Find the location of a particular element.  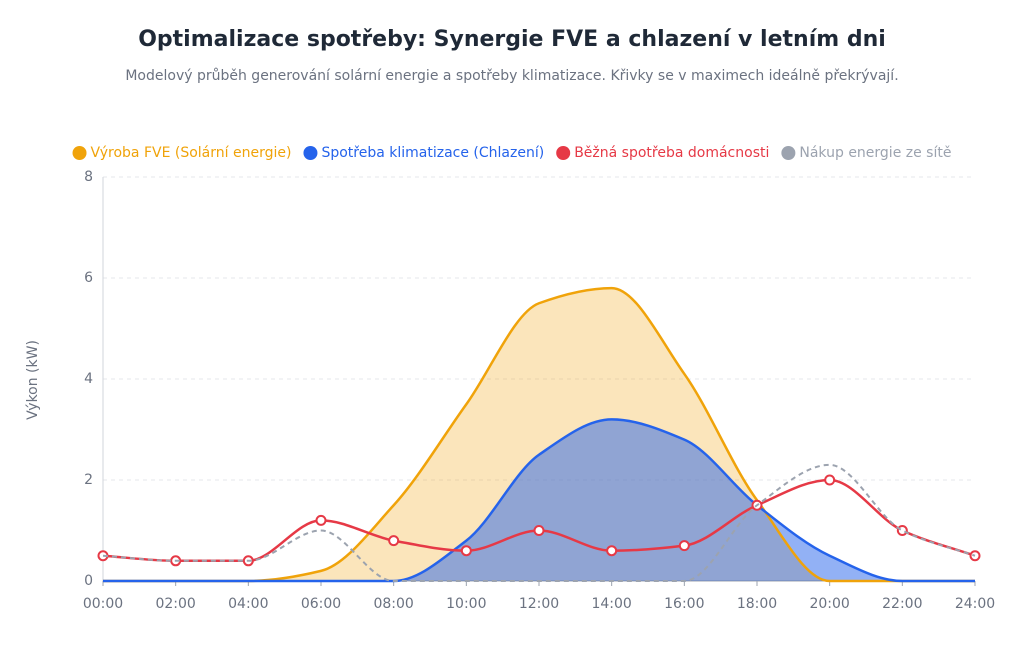

x-tick-label: 22:00 is located at coordinates (902, 604).